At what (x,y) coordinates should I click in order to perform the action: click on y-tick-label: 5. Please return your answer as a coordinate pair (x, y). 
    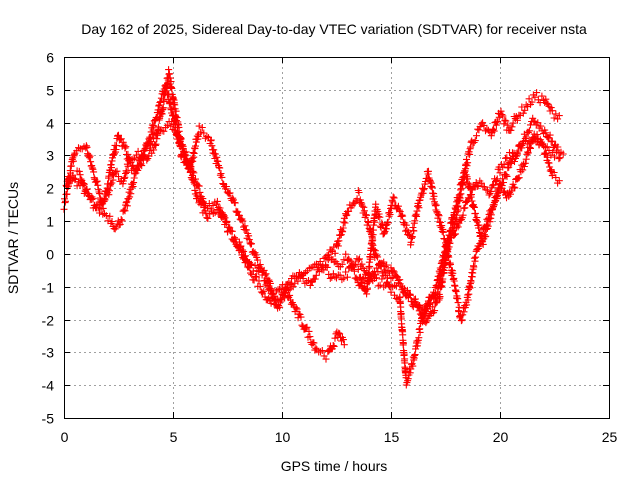
    Looking at the image, I should click on (50, 91).